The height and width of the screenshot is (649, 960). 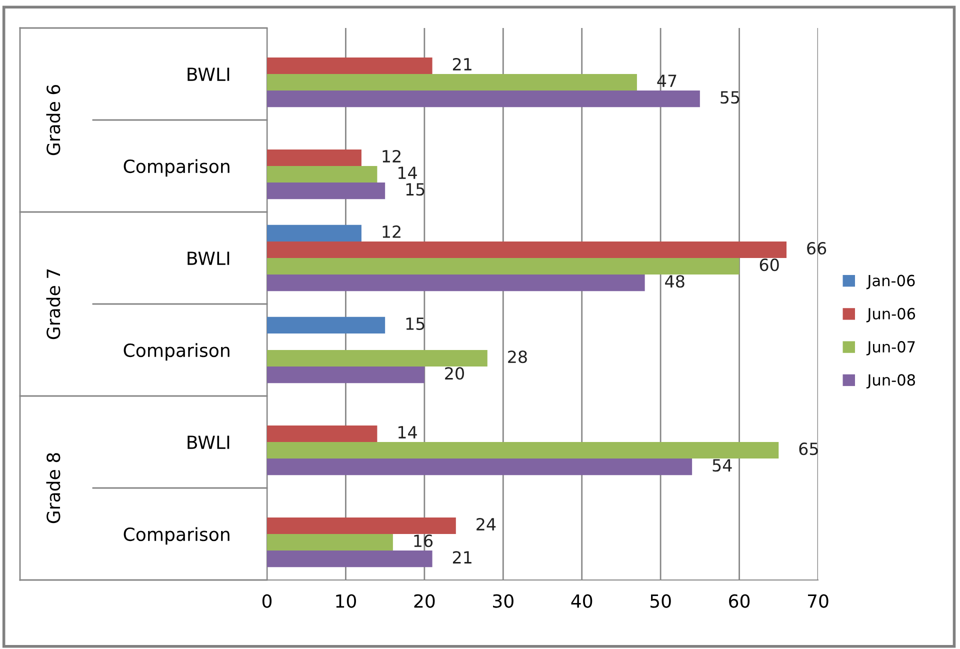 I want to click on x-tick-label: 60, so click(x=739, y=601).